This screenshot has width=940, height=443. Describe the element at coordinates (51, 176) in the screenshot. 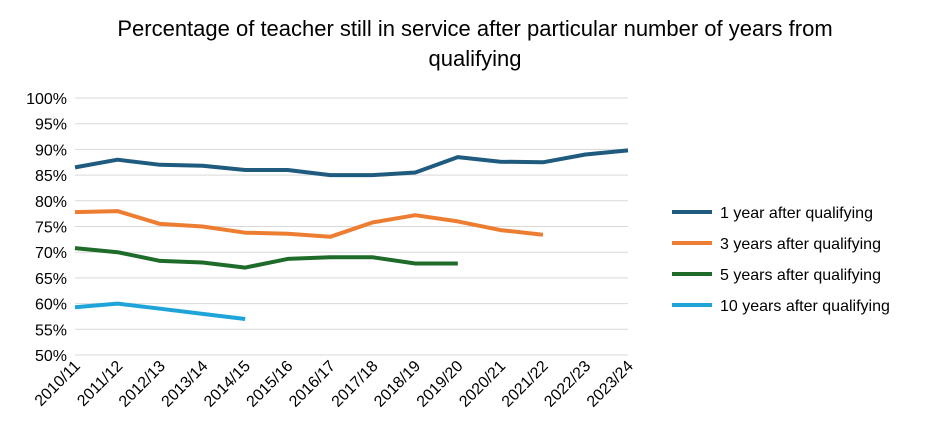

I see `y-tick-label: 85%` at that location.